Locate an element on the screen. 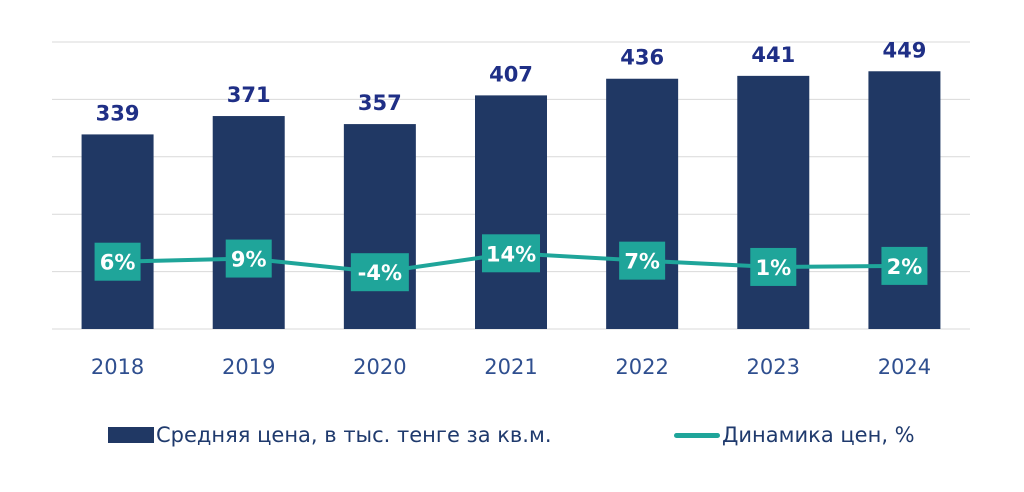 The height and width of the screenshot is (492, 1024). bar-value-label: 407 is located at coordinates (511, 74).